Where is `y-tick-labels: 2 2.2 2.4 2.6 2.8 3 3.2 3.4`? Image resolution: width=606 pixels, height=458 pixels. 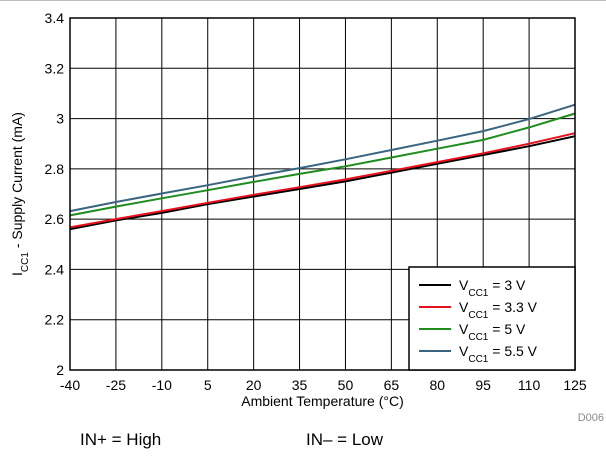 y-tick-labels: 2 2.2 2.4 2.6 2.8 3 3.2 3.4 is located at coordinates (55, 194).